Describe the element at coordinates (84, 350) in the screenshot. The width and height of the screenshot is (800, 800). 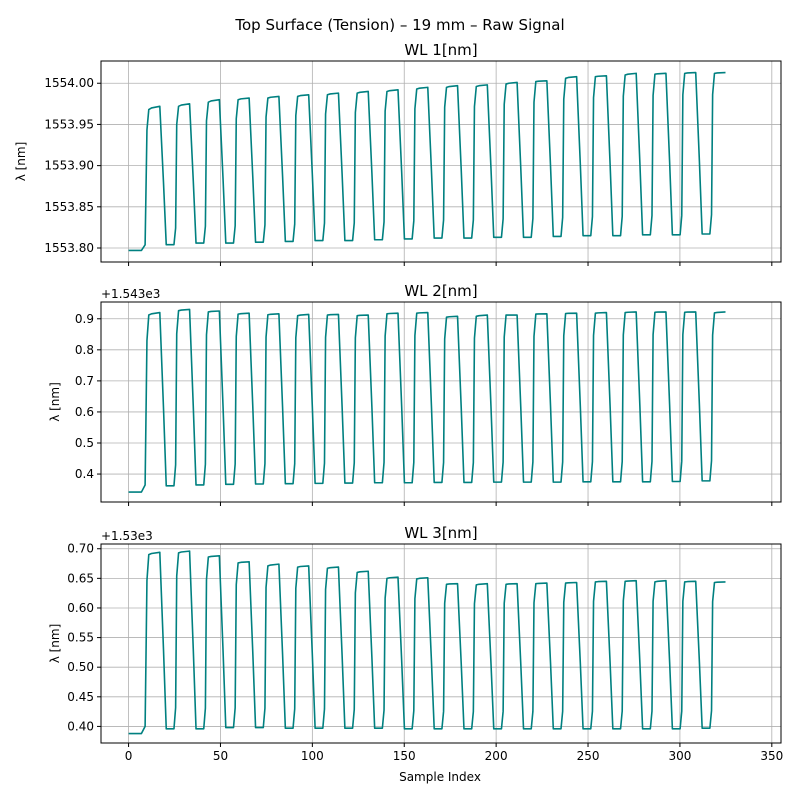
I see `wl2-ytick-label-4: 0.8` at that location.